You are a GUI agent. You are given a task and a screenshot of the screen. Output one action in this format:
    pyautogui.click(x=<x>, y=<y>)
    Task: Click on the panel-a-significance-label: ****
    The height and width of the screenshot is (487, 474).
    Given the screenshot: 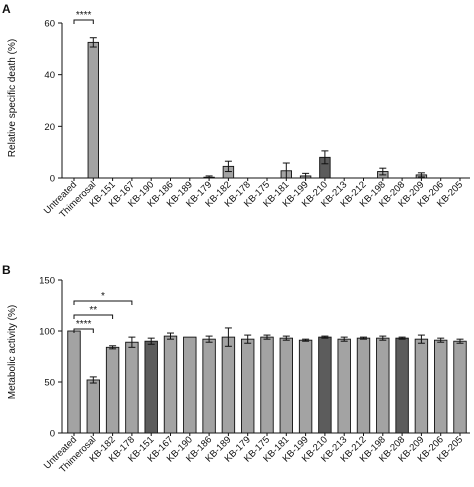 What is the action you would take?
    pyautogui.click(x=84, y=15)
    